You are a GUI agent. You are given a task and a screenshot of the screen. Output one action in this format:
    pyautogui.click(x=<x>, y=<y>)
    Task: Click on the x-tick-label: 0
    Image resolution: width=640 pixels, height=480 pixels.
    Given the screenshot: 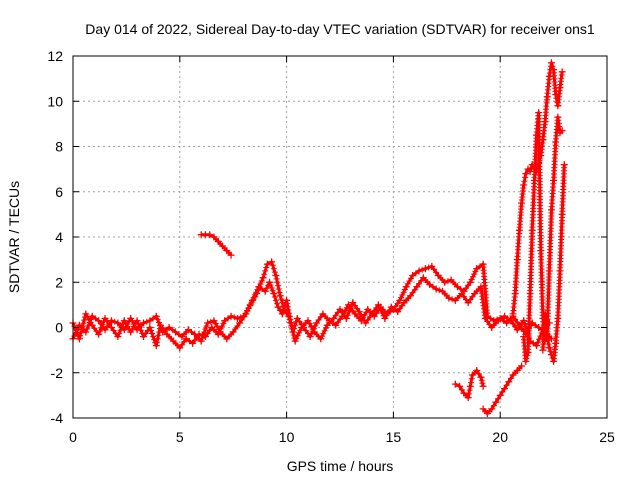 What is the action you would take?
    pyautogui.click(x=73, y=437)
    